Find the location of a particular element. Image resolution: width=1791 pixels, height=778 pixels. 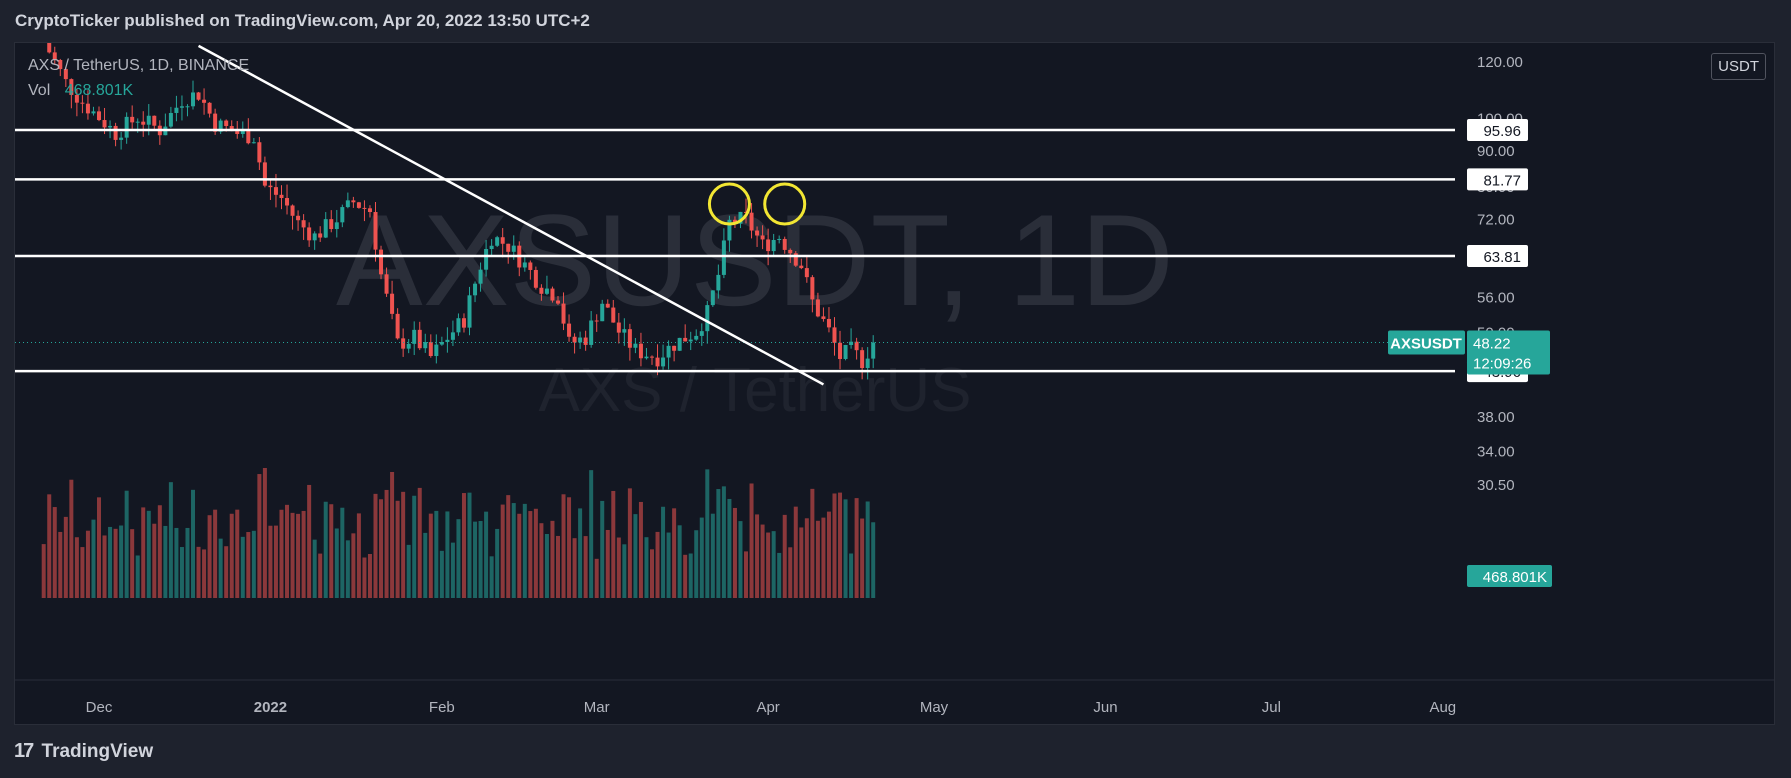

symbol-tag-text: AXSUSDT is located at coordinates (1426, 344).